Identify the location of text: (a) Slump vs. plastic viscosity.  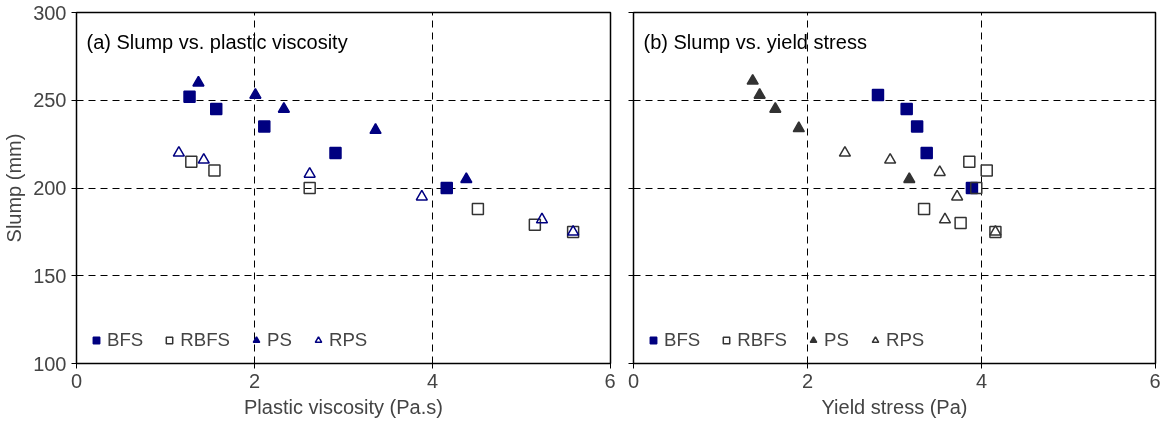
(217, 41).